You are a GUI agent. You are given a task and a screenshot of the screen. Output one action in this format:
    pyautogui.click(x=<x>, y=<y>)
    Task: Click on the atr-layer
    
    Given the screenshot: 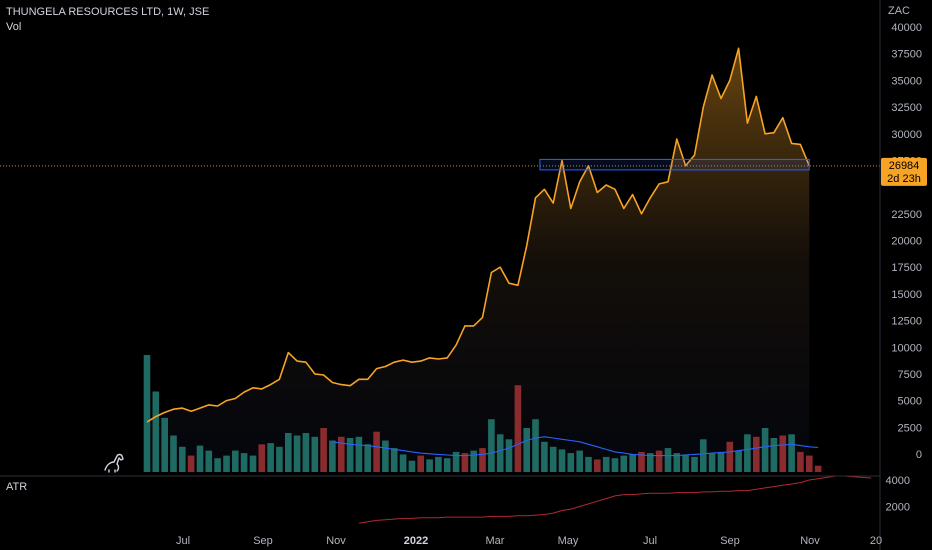 What is the action you would take?
    pyautogui.click(x=615, y=499)
    